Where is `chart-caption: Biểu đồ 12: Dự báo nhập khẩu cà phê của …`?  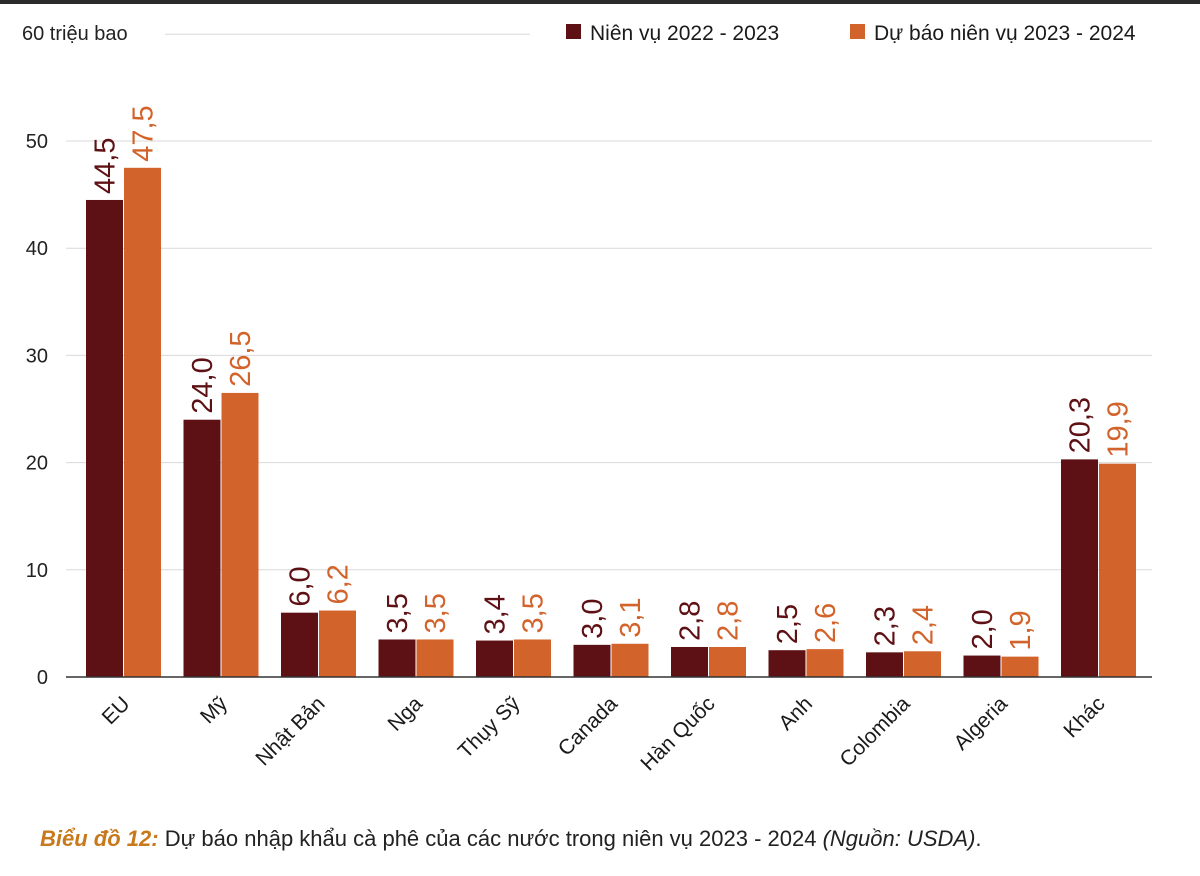
chart-caption: Biểu đồ 12: Dự báo nhập khẩu cà phê của … is located at coordinates (511, 839).